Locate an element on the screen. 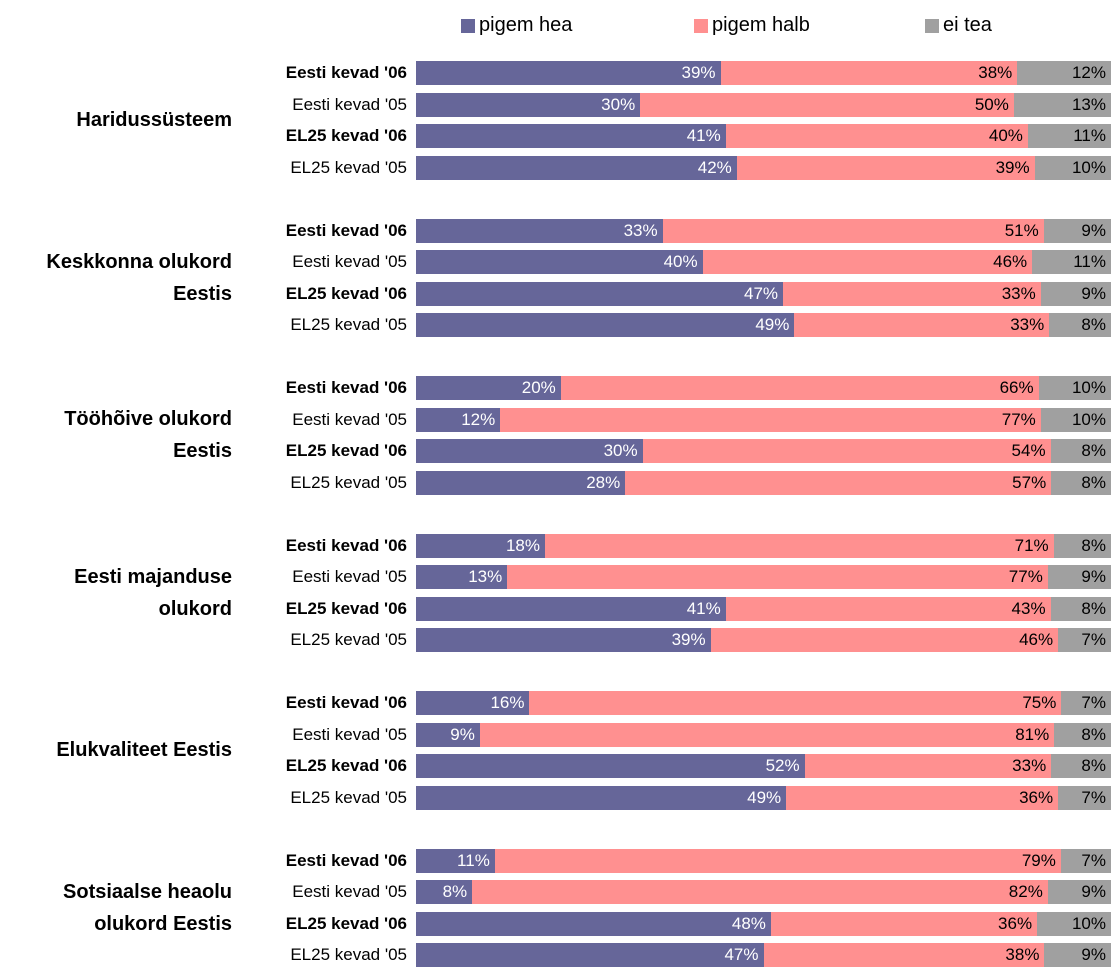  bar-value-label: 13% is located at coordinates (1088, 104).